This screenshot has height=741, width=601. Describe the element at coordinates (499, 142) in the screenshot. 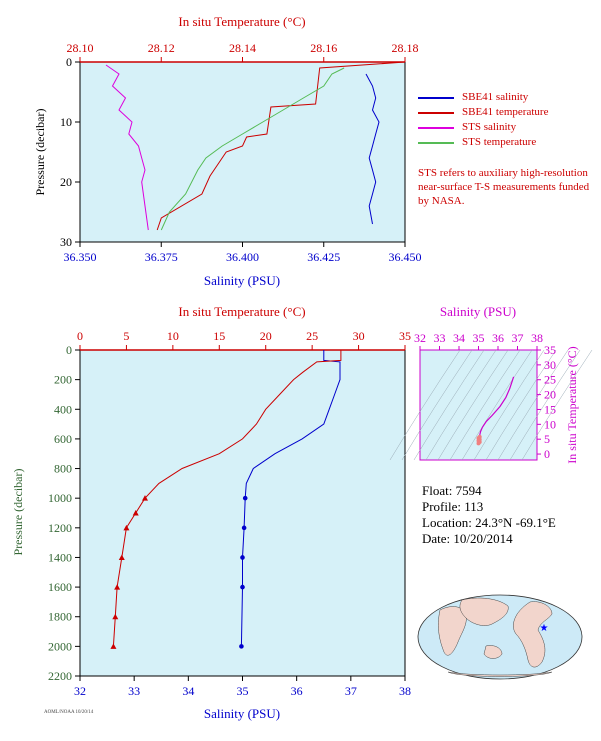

I see `legend-label: STS temperature` at that location.